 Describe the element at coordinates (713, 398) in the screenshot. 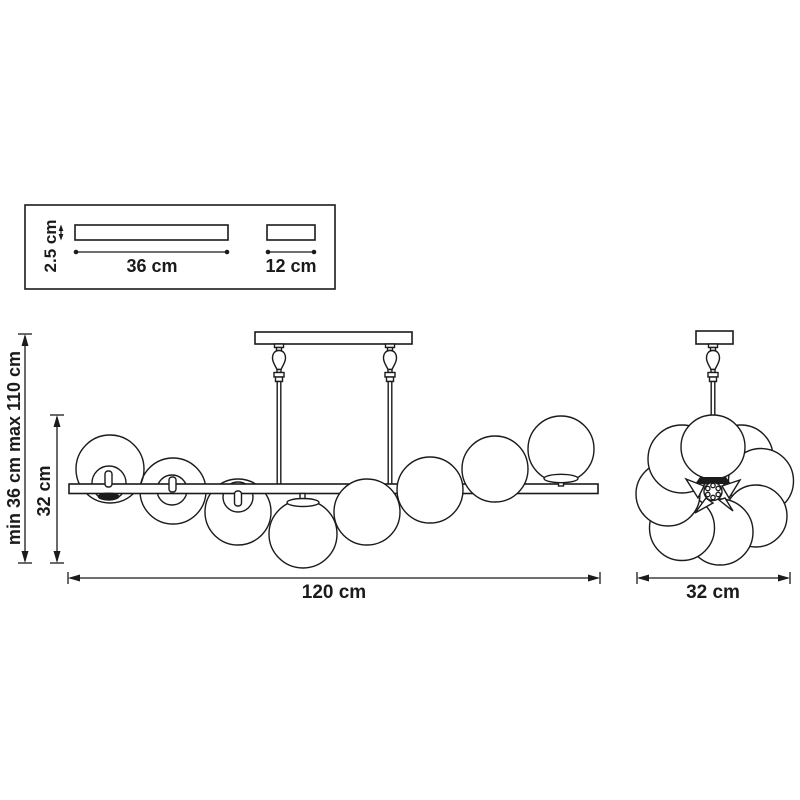

I see `suspension-rod-side` at that location.